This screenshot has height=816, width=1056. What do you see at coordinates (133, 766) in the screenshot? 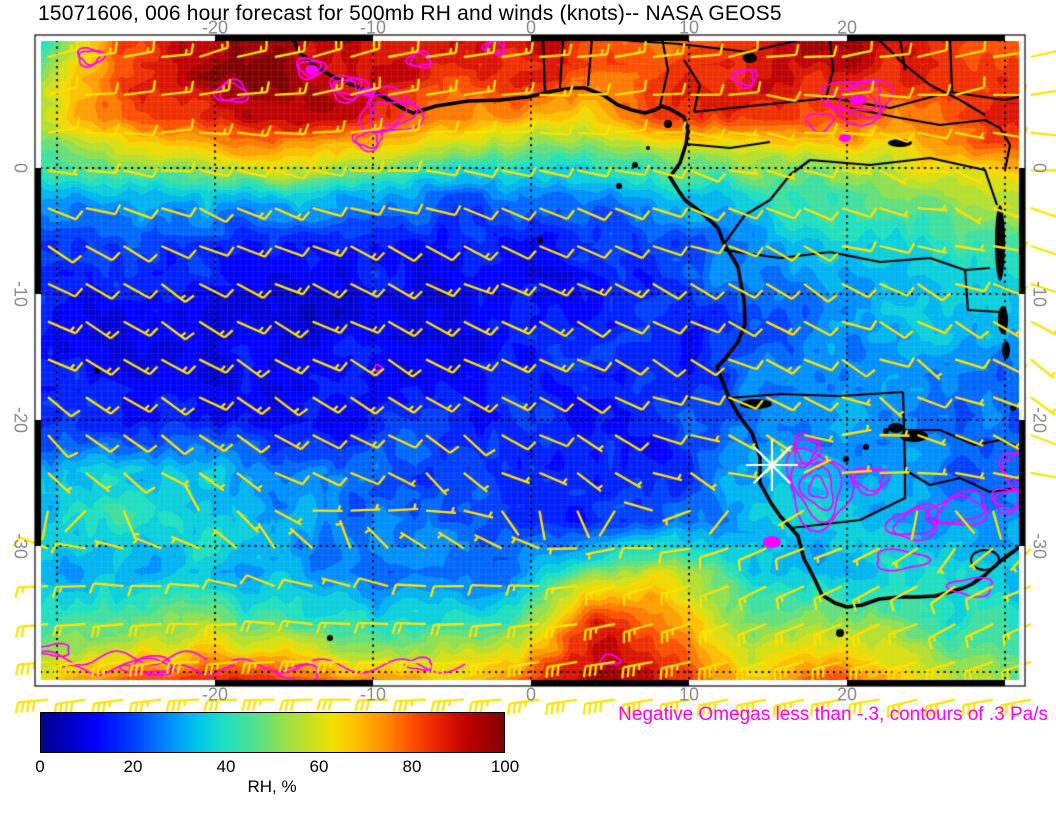
I see `colorbar-tick: 20` at bounding box center [133, 766].